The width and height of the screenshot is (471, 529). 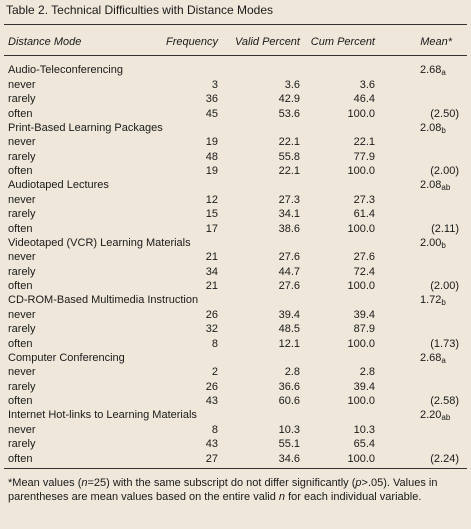 What do you see at coordinates (289, 214) in the screenshot?
I see `cell: 34.1` at bounding box center [289, 214].